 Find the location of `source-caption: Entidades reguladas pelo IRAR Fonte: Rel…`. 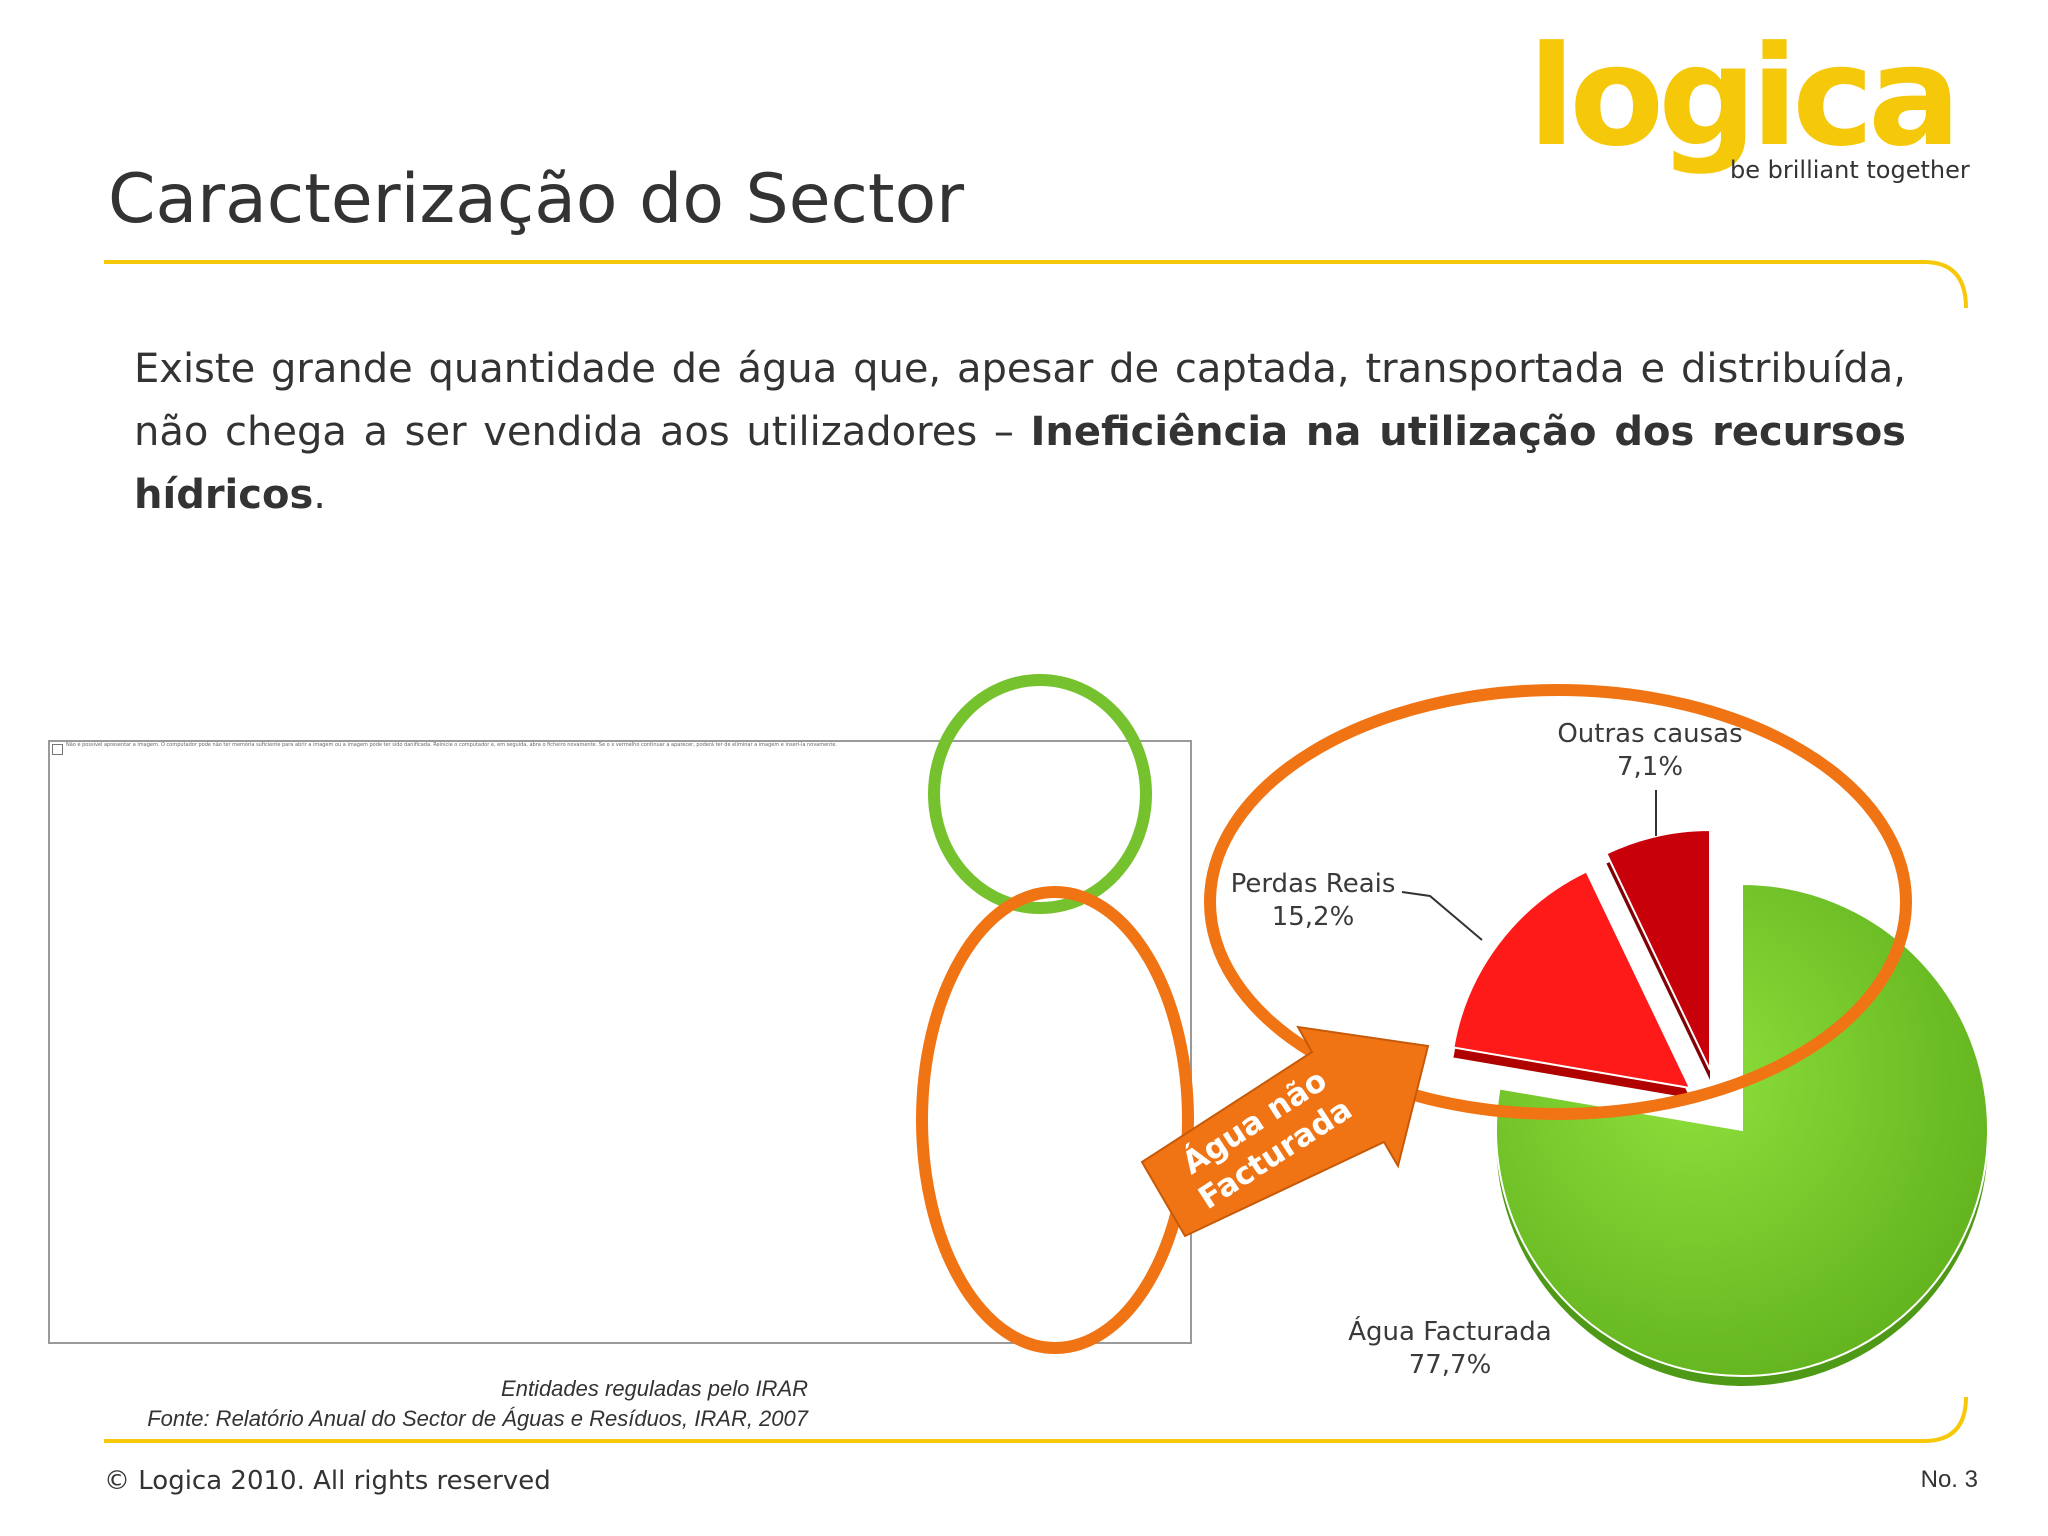

source-caption: Entidades reguladas pelo IRAR Fonte: Rel… is located at coordinates (458, 1404).